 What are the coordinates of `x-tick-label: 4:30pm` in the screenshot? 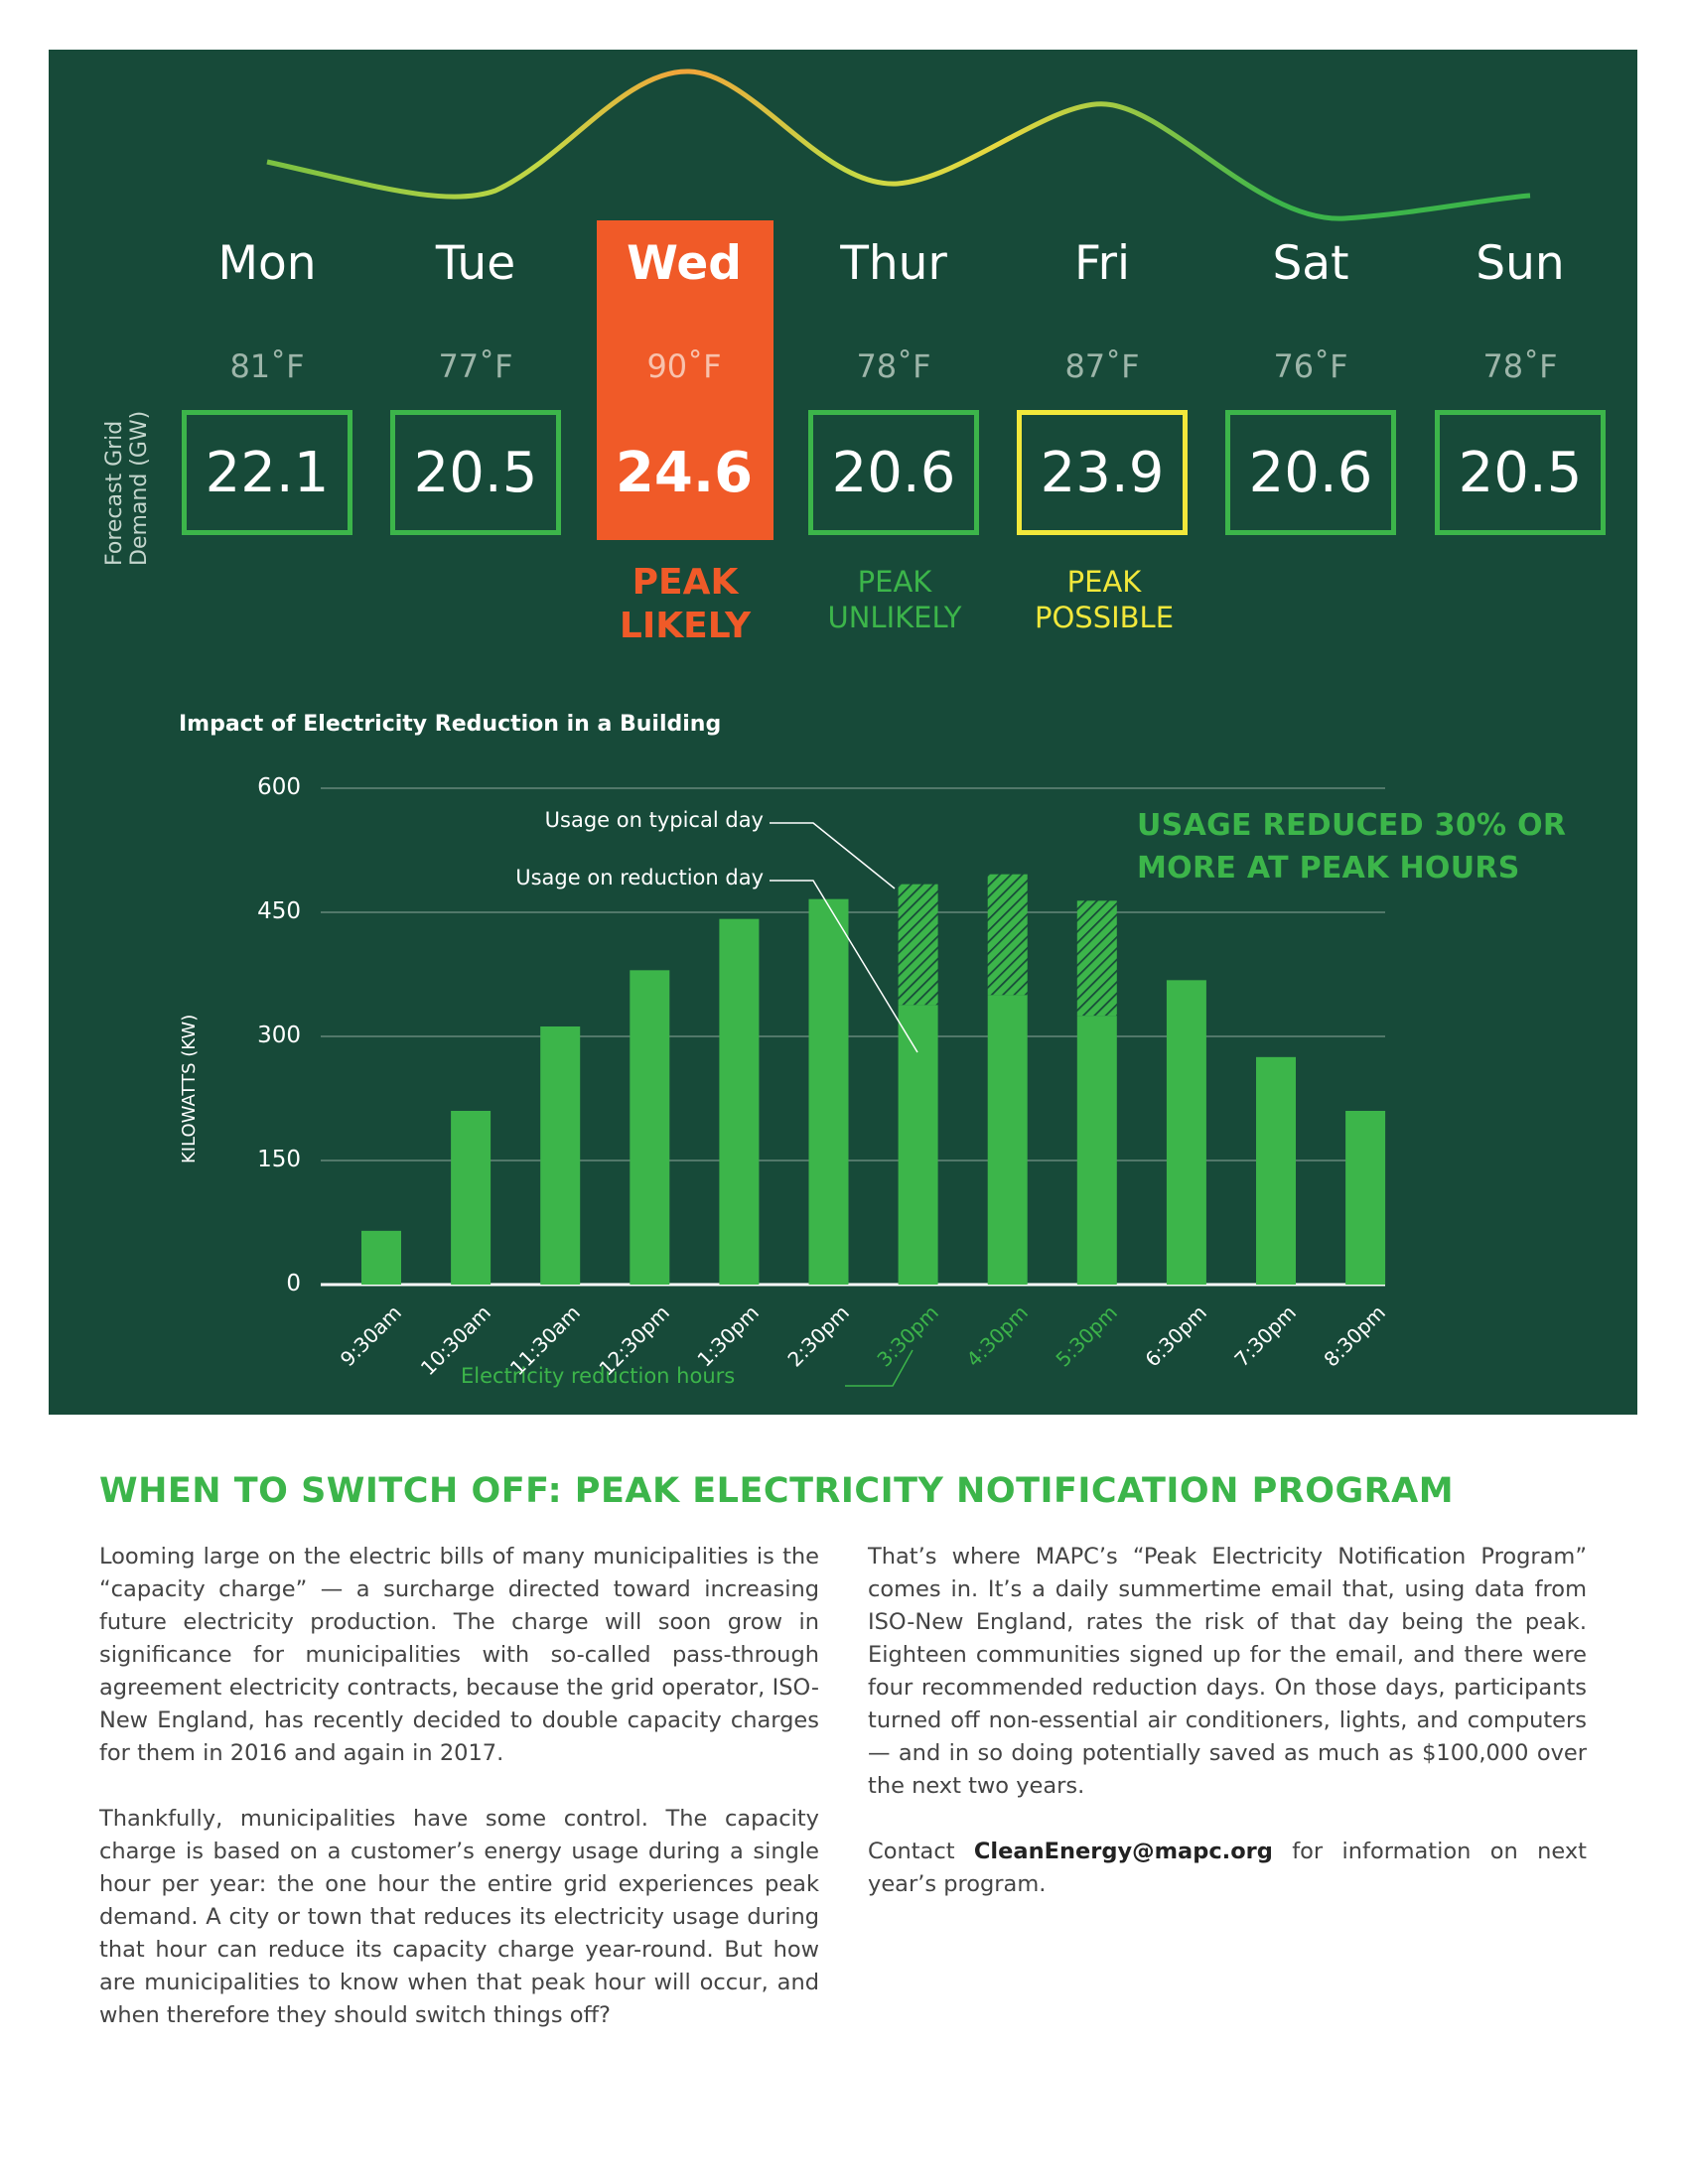 It's located at (997, 1336).